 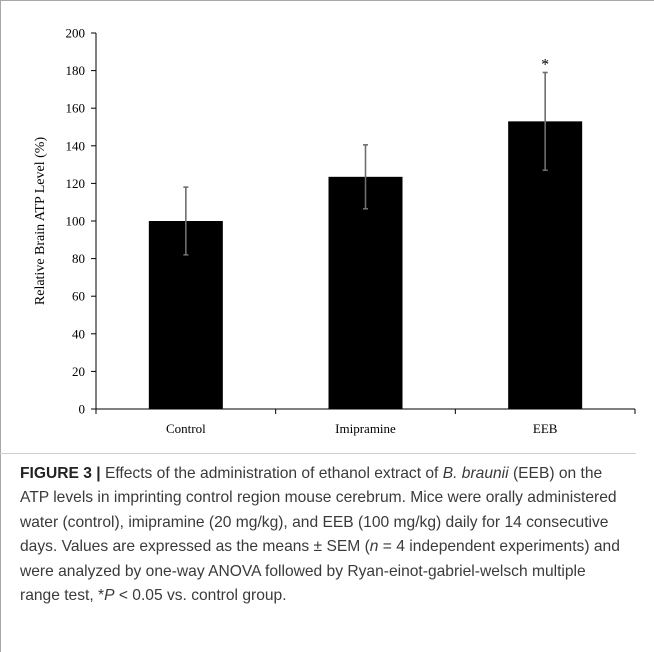 What do you see at coordinates (76, 70) in the screenshot?
I see `y-tick-label: 180` at bounding box center [76, 70].